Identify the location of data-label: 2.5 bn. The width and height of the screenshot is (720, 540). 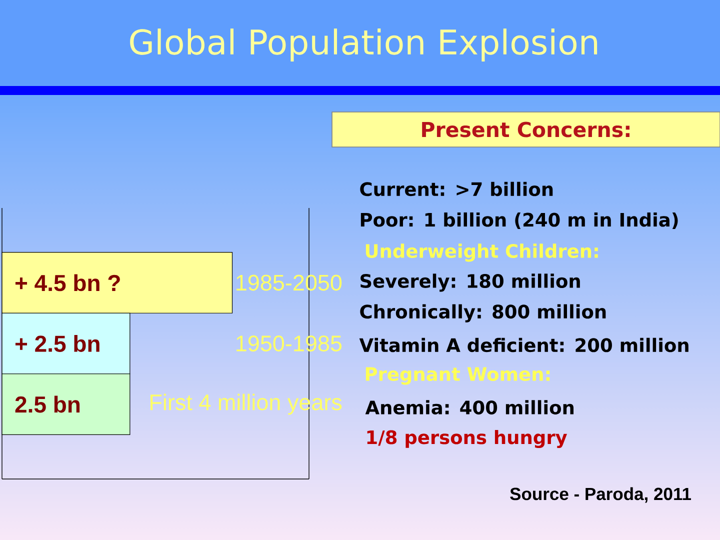
(47, 404).